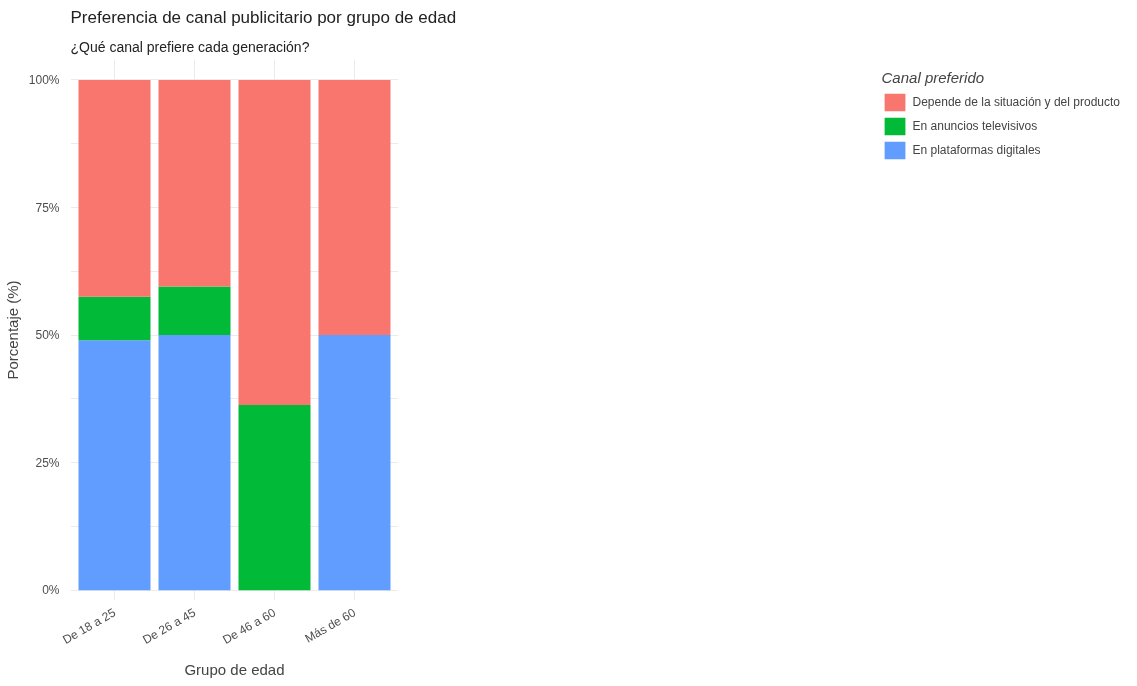  What do you see at coordinates (976, 150) in the screenshot?
I see `legend-label: En plataformas digitales` at bounding box center [976, 150].